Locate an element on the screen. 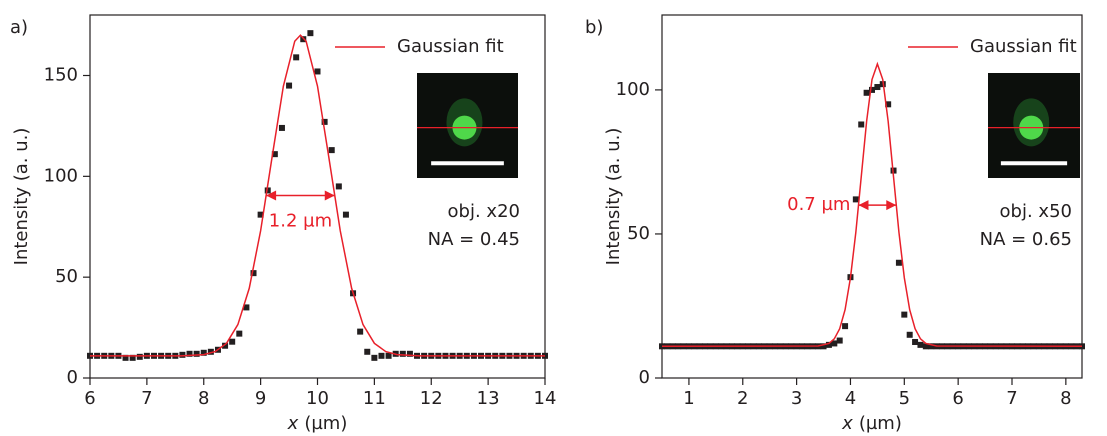  x-tick-label: 5 is located at coordinates (904, 398).